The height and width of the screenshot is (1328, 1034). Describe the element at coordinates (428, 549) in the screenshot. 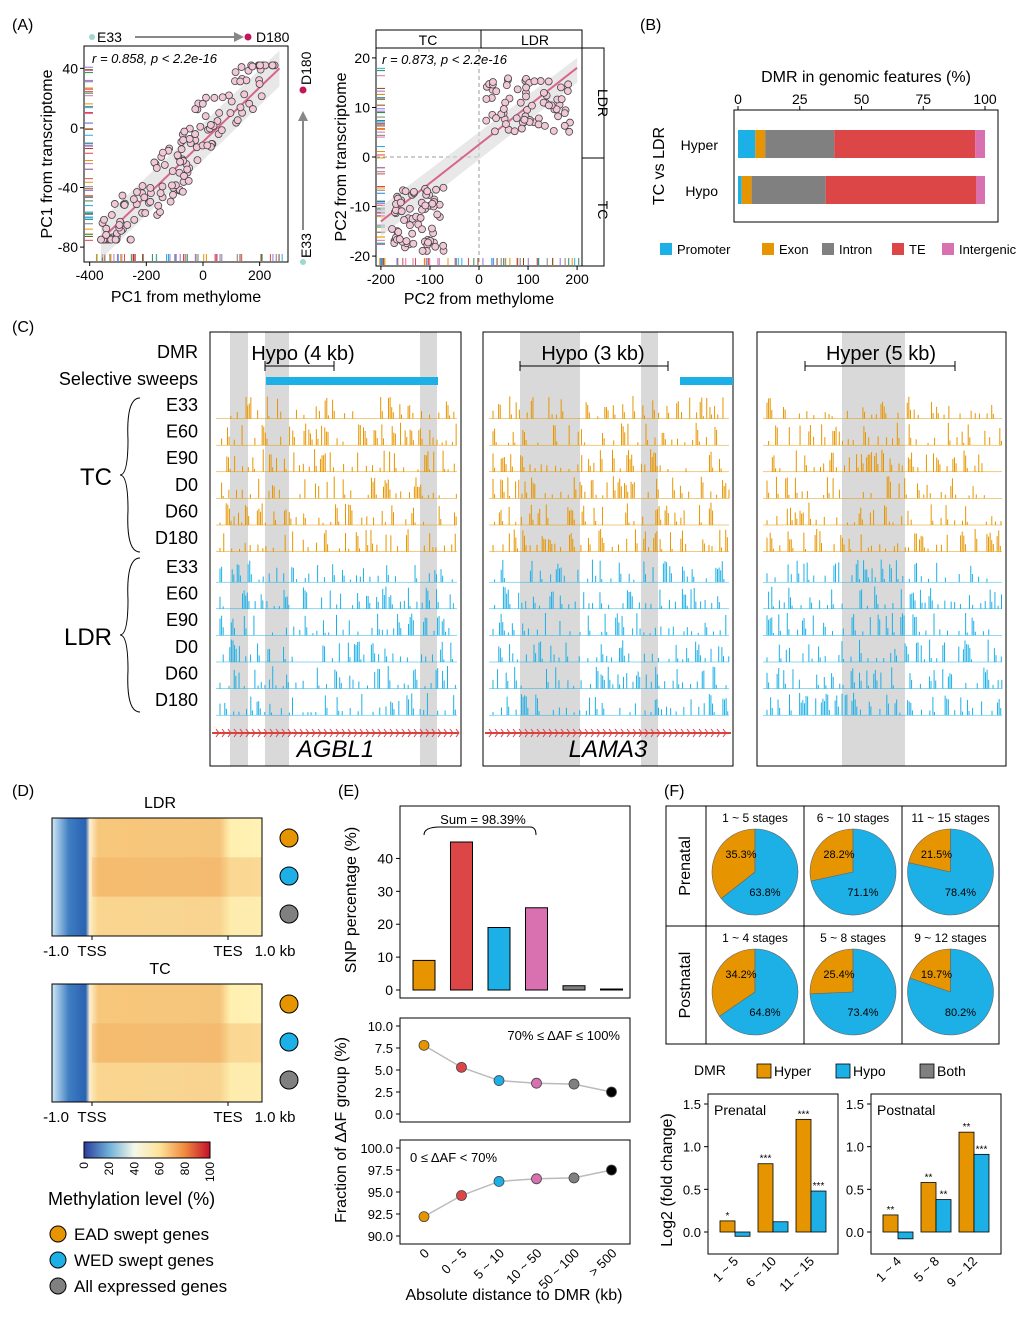

I see `dmr-shade` at that location.